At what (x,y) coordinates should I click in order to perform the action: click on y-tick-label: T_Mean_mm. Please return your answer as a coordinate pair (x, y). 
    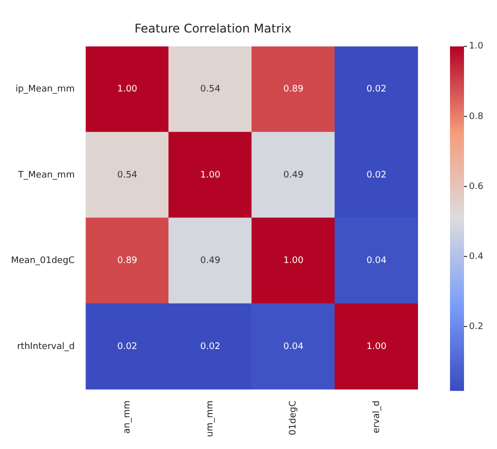
    Looking at the image, I should click on (46, 175).